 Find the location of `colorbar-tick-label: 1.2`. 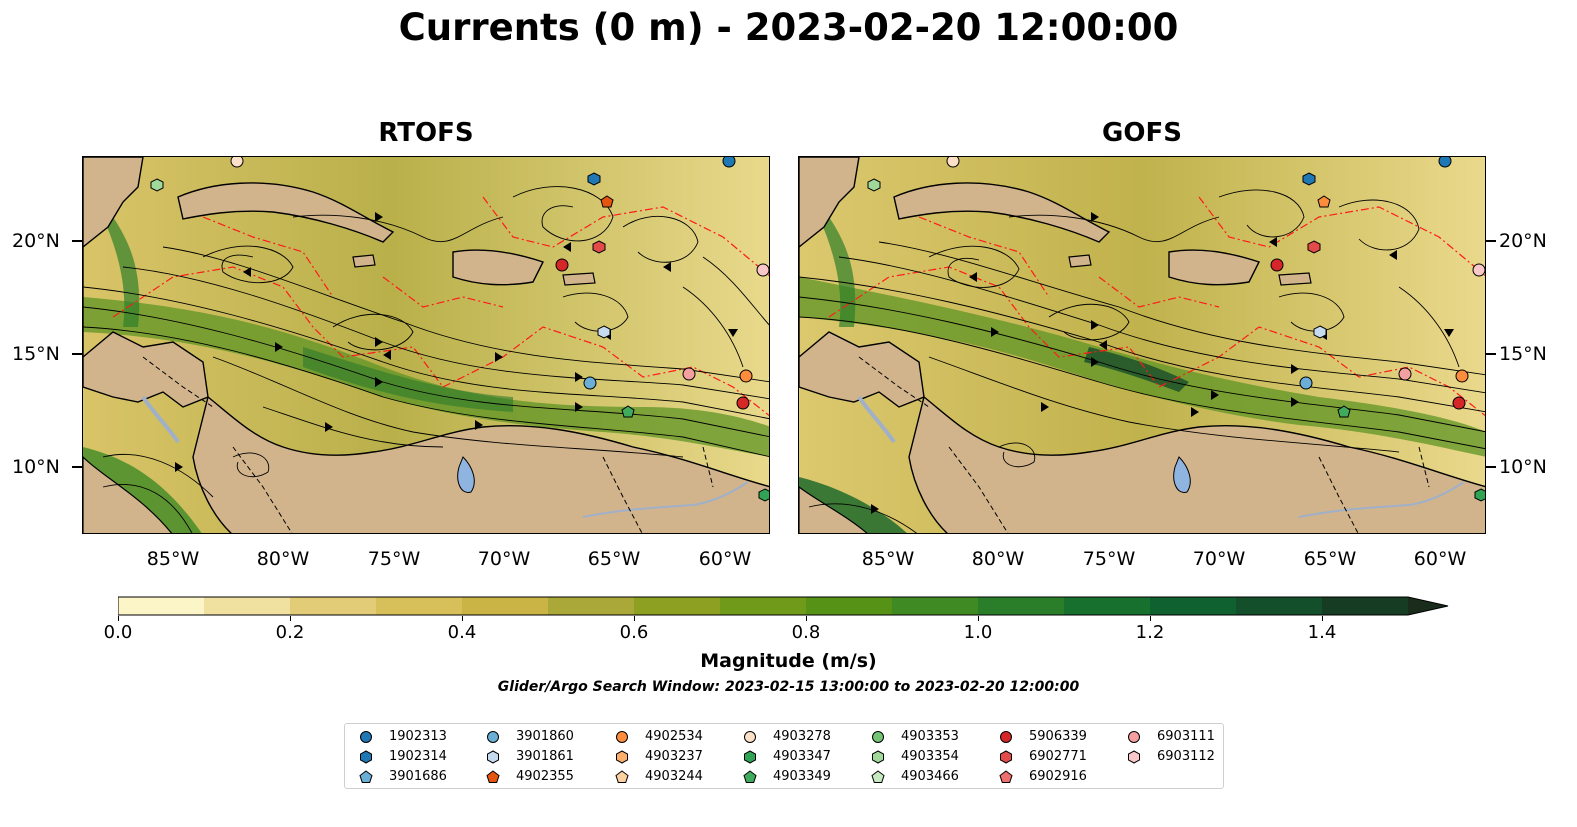

colorbar-tick-label: 1.2 is located at coordinates (1150, 632).